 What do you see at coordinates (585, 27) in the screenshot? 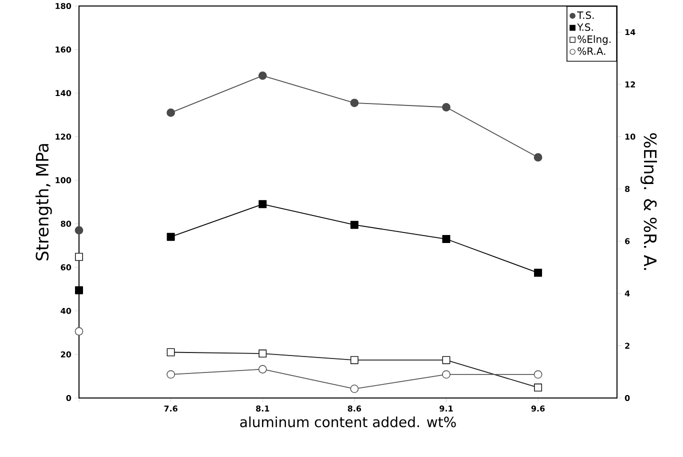
I see `legend-label: Y.S.` at bounding box center [585, 27].